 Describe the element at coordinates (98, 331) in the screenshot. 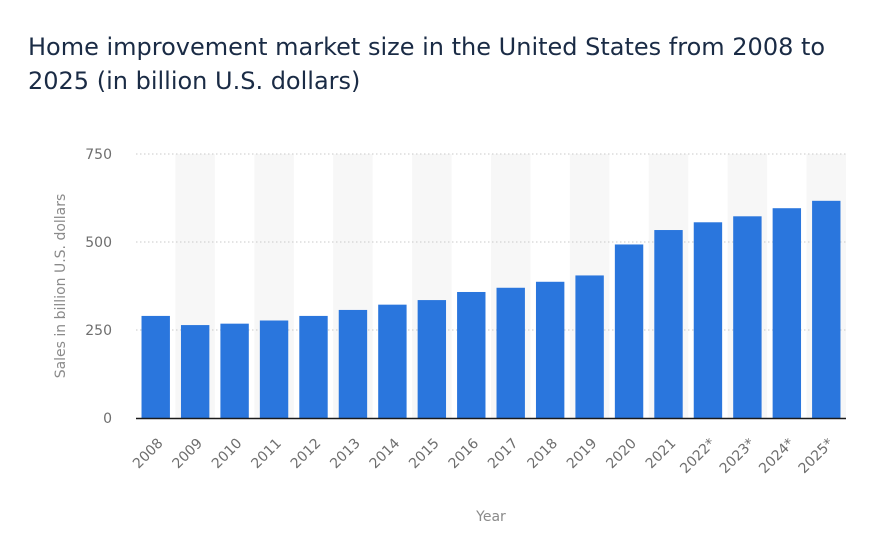

I see `y-tick-label: 250` at that location.